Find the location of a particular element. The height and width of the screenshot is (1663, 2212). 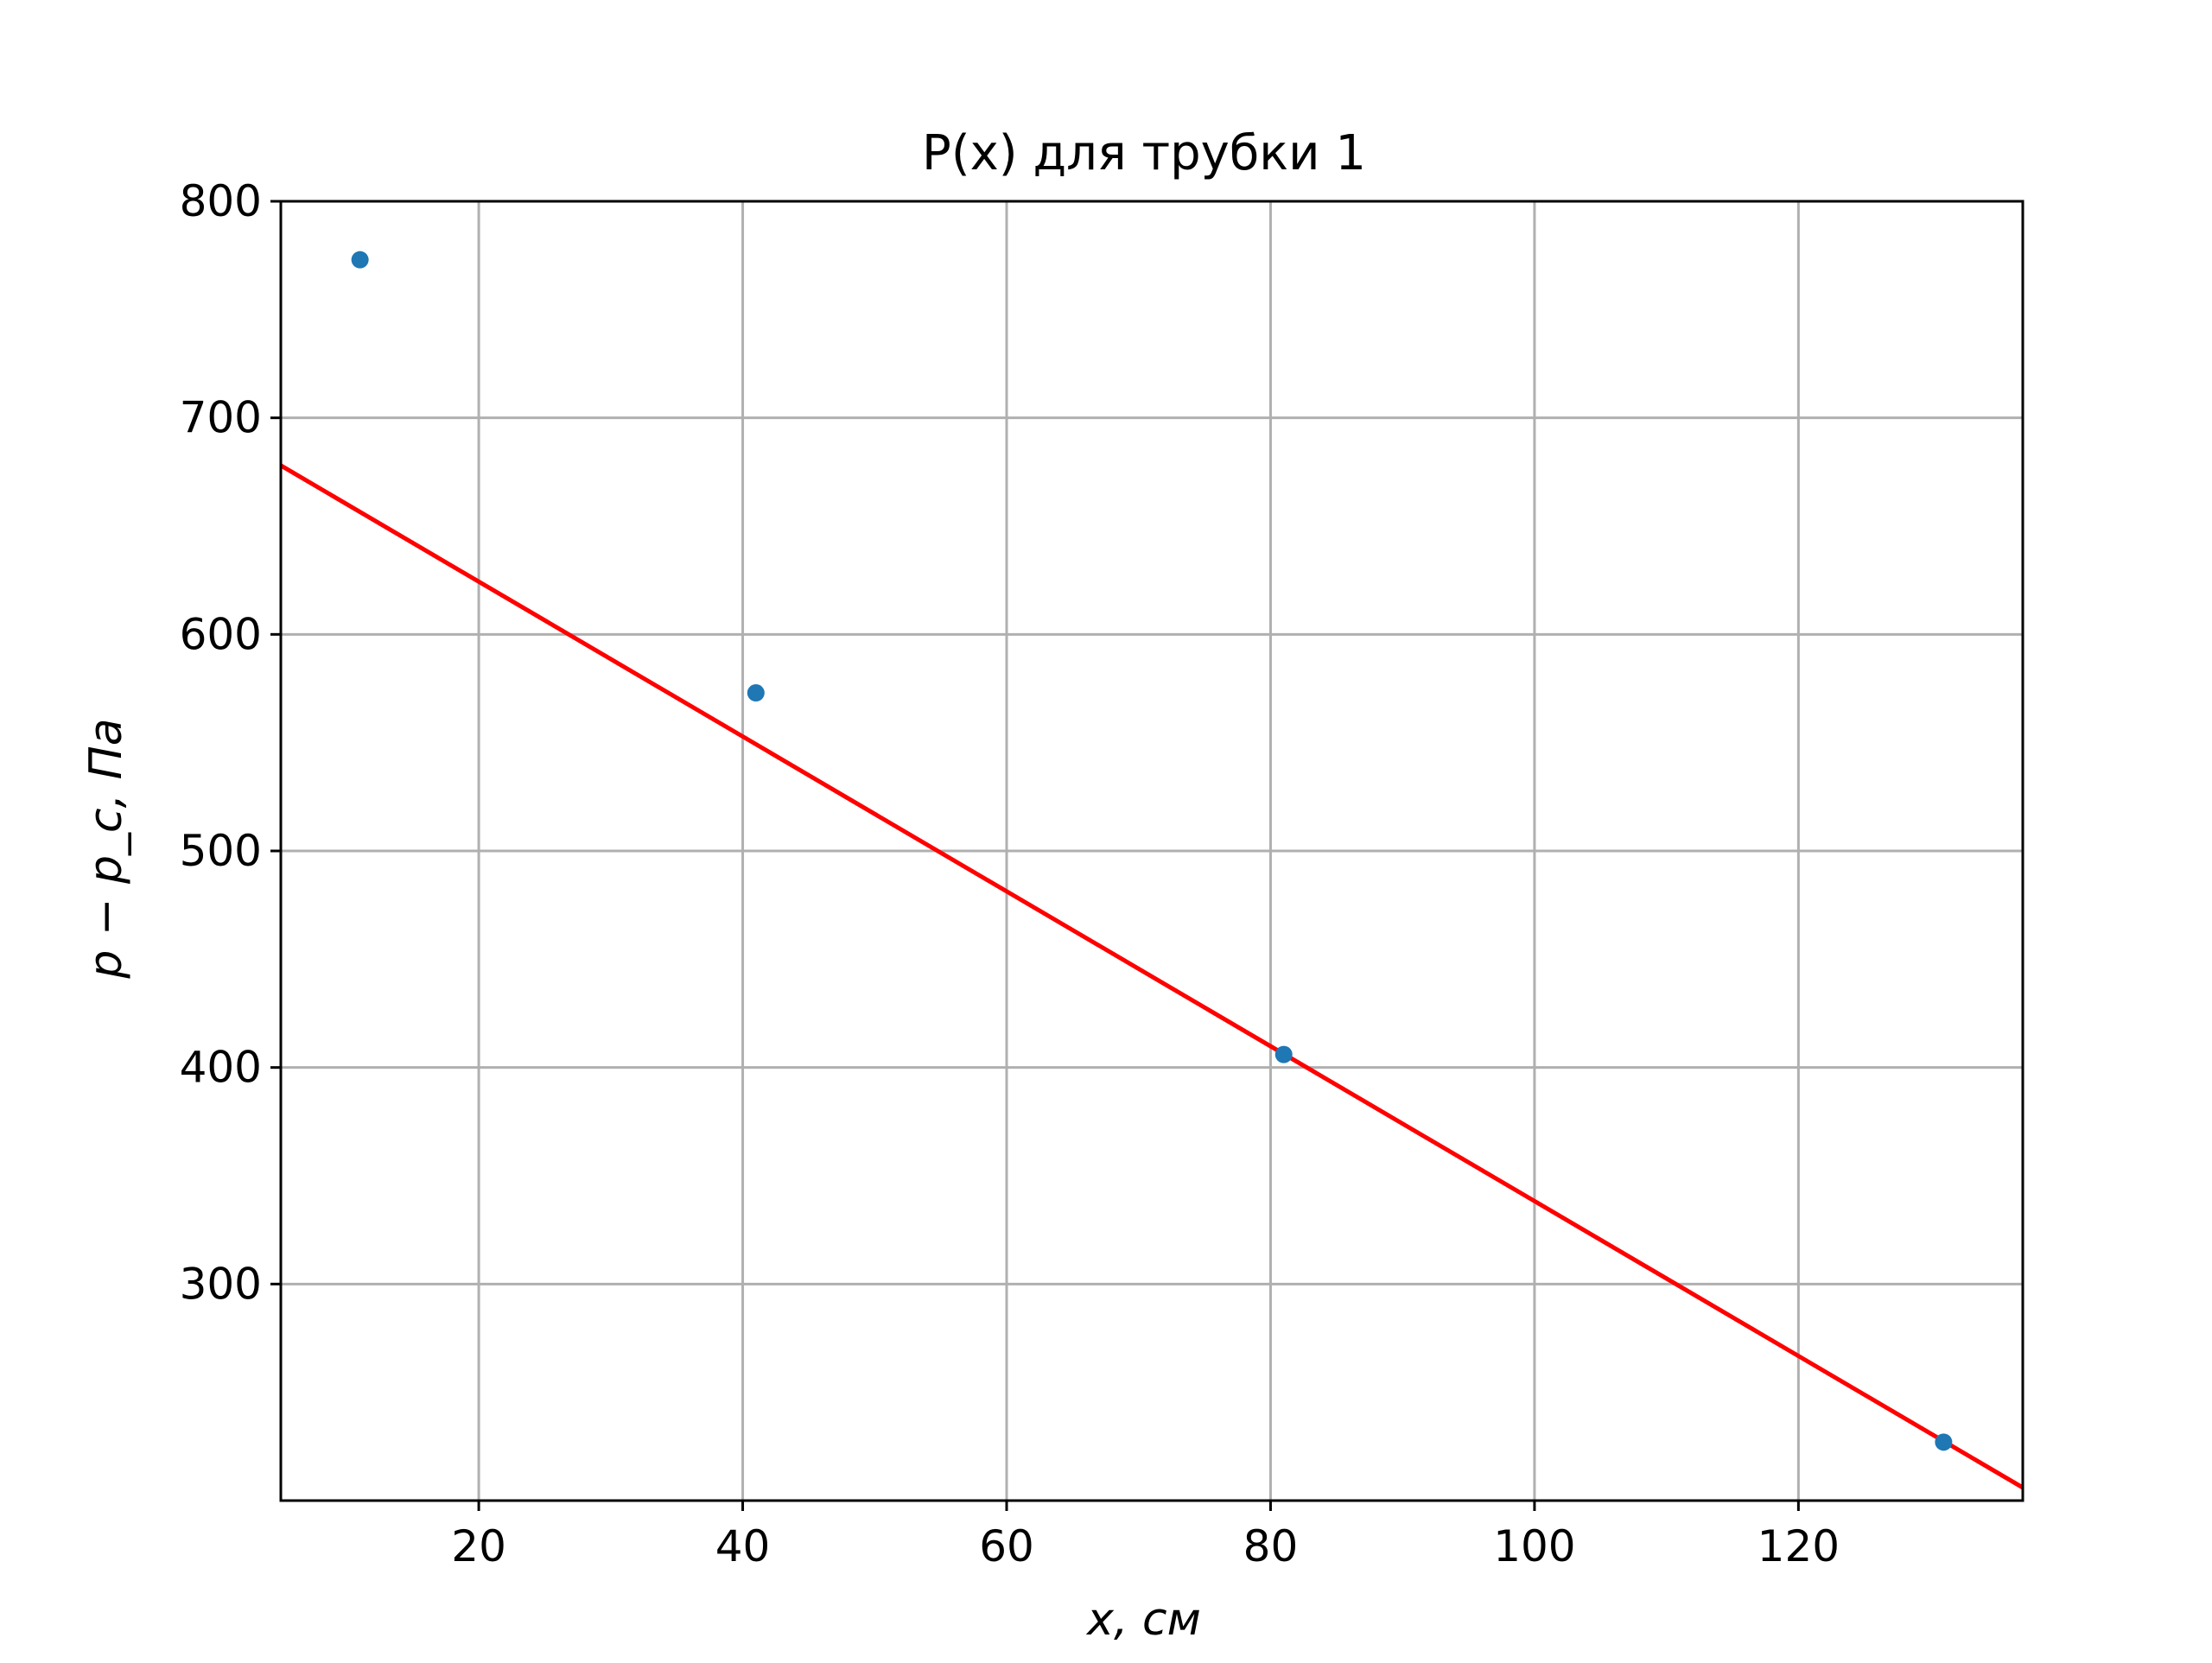

y-tick-label: 800 is located at coordinates (221, 201).